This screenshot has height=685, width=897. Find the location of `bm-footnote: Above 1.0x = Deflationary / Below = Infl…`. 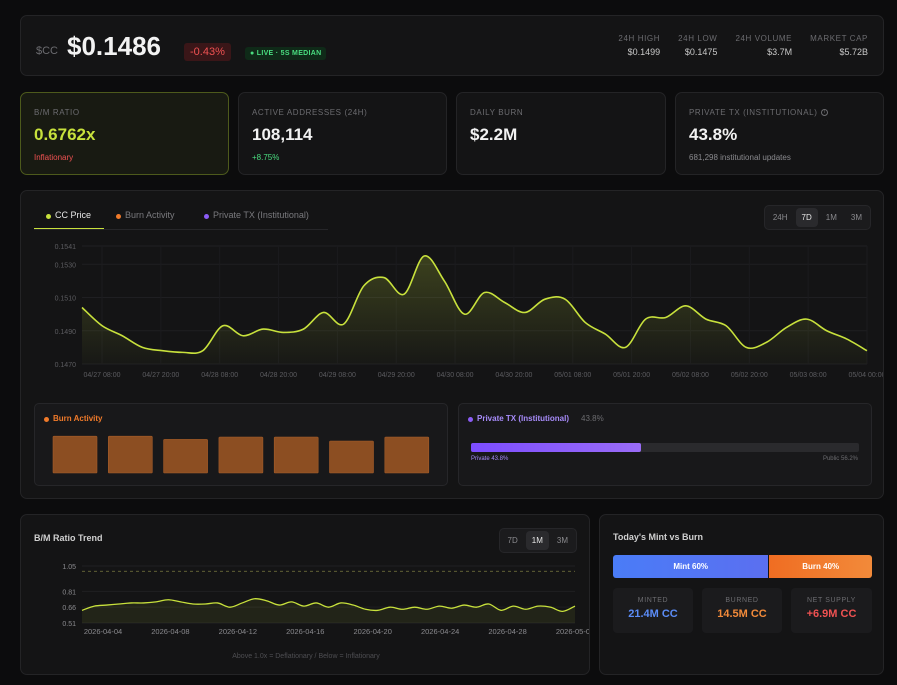

bm-footnote: Above 1.0x = Deflationary / Below = Infl… is located at coordinates (306, 656).